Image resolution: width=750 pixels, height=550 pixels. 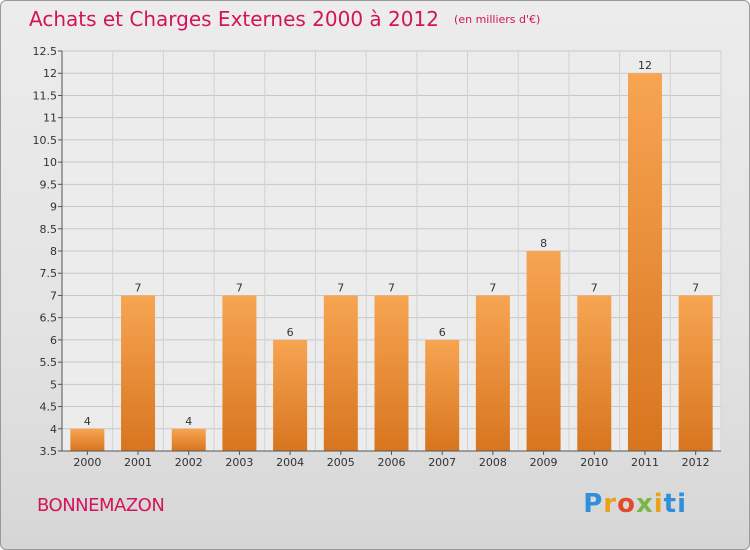 What do you see at coordinates (493, 462) in the screenshot?
I see `x-tick-label: 2008` at bounding box center [493, 462].